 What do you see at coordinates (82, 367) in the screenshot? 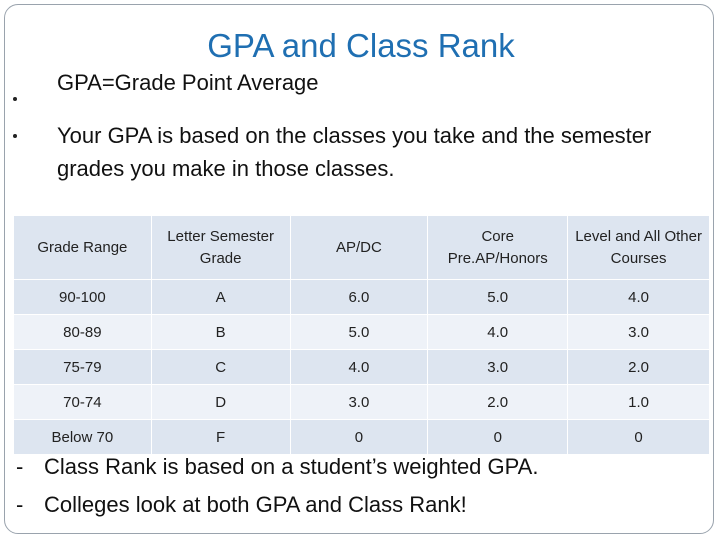
I see `table-cell: 75-79` at bounding box center [82, 367].